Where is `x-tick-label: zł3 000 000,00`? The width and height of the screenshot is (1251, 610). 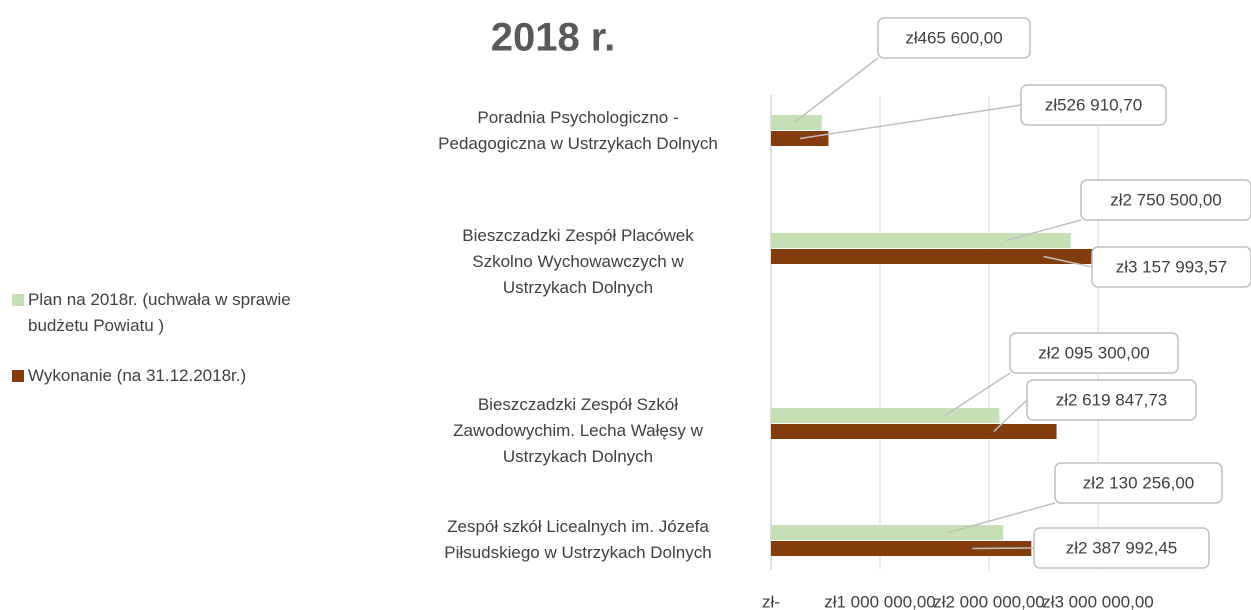
x-tick-label: zł3 000 000,00 is located at coordinates (1098, 601).